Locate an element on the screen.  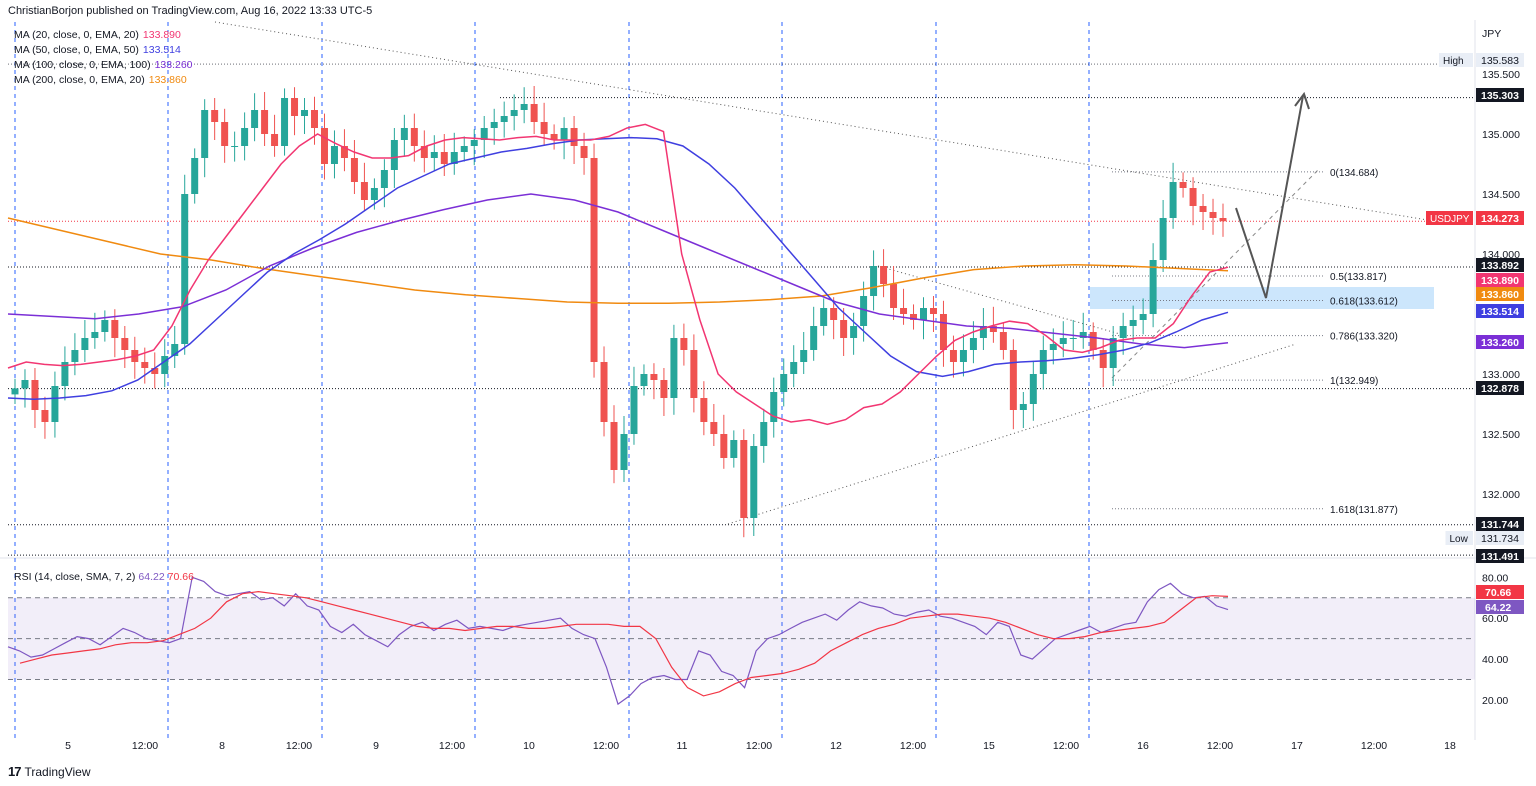
rsi-tag-value: 70.66 is located at coordinates (1498, 593).